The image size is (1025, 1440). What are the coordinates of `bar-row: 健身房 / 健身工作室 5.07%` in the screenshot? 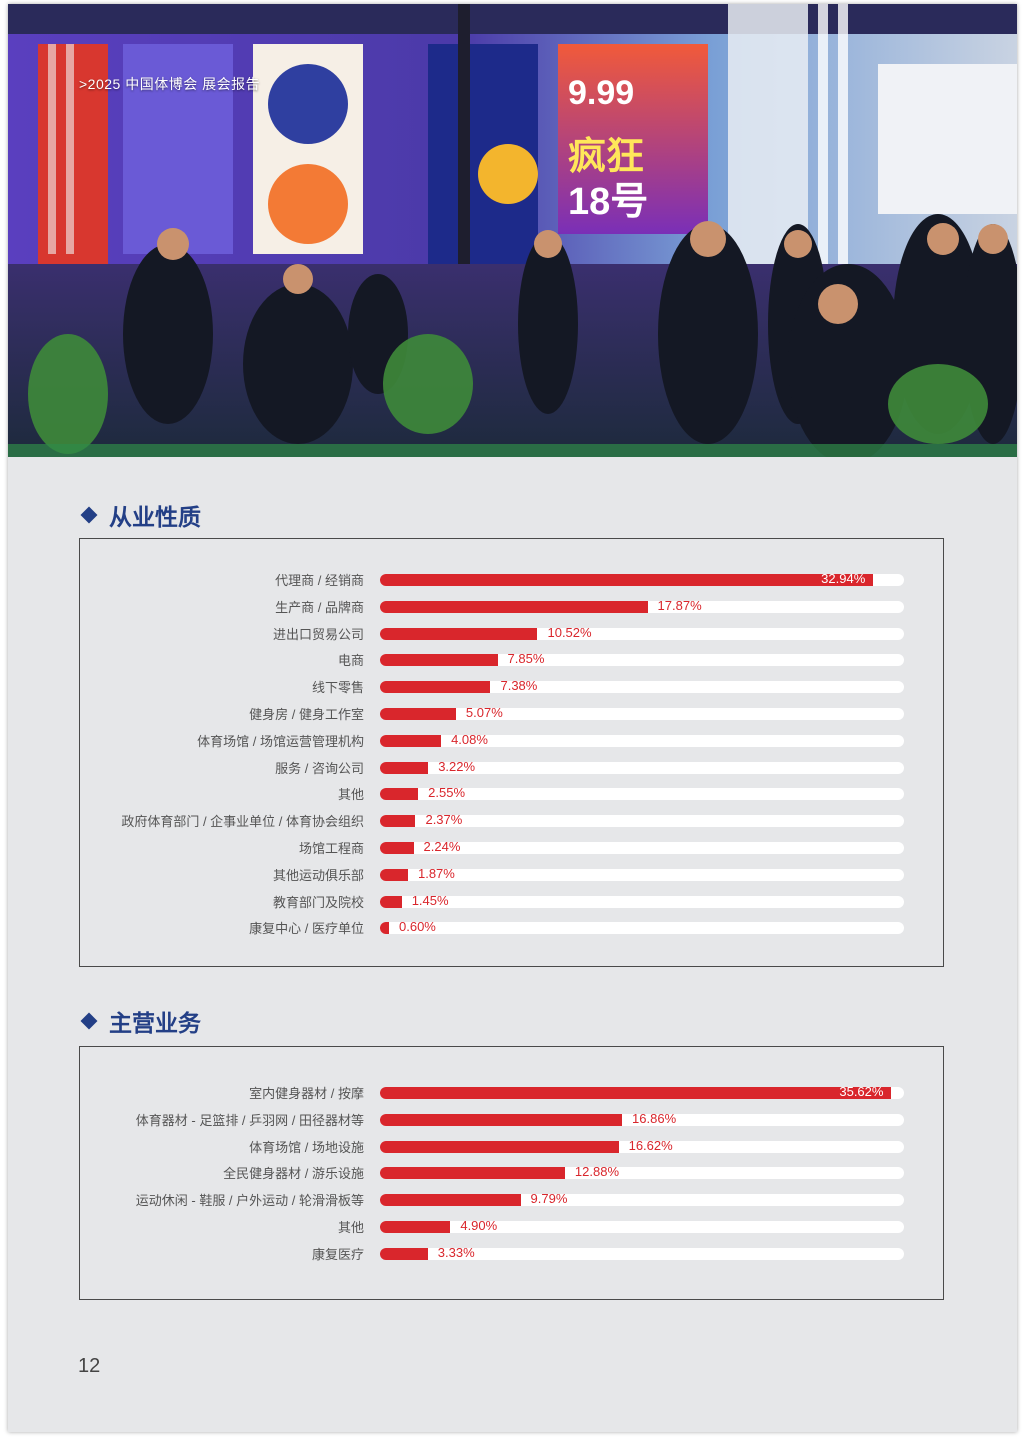 It's located at (512, 713).